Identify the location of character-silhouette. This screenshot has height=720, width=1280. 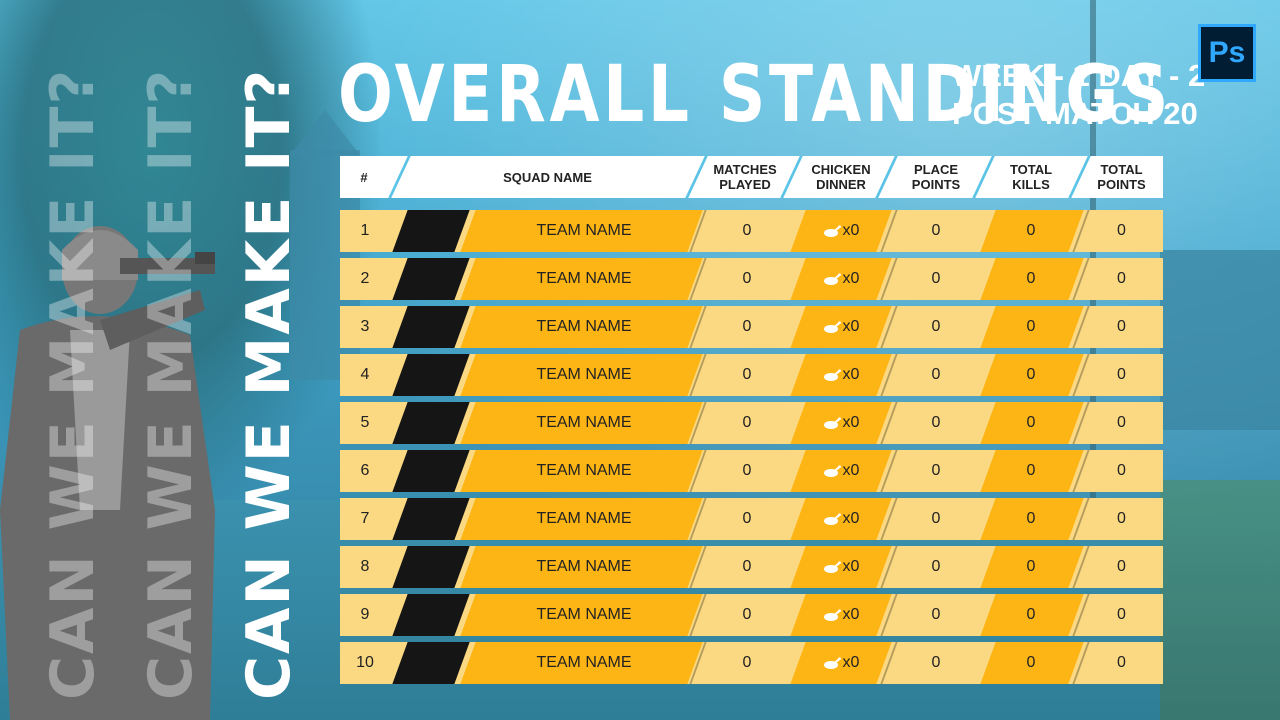
(107, 473).